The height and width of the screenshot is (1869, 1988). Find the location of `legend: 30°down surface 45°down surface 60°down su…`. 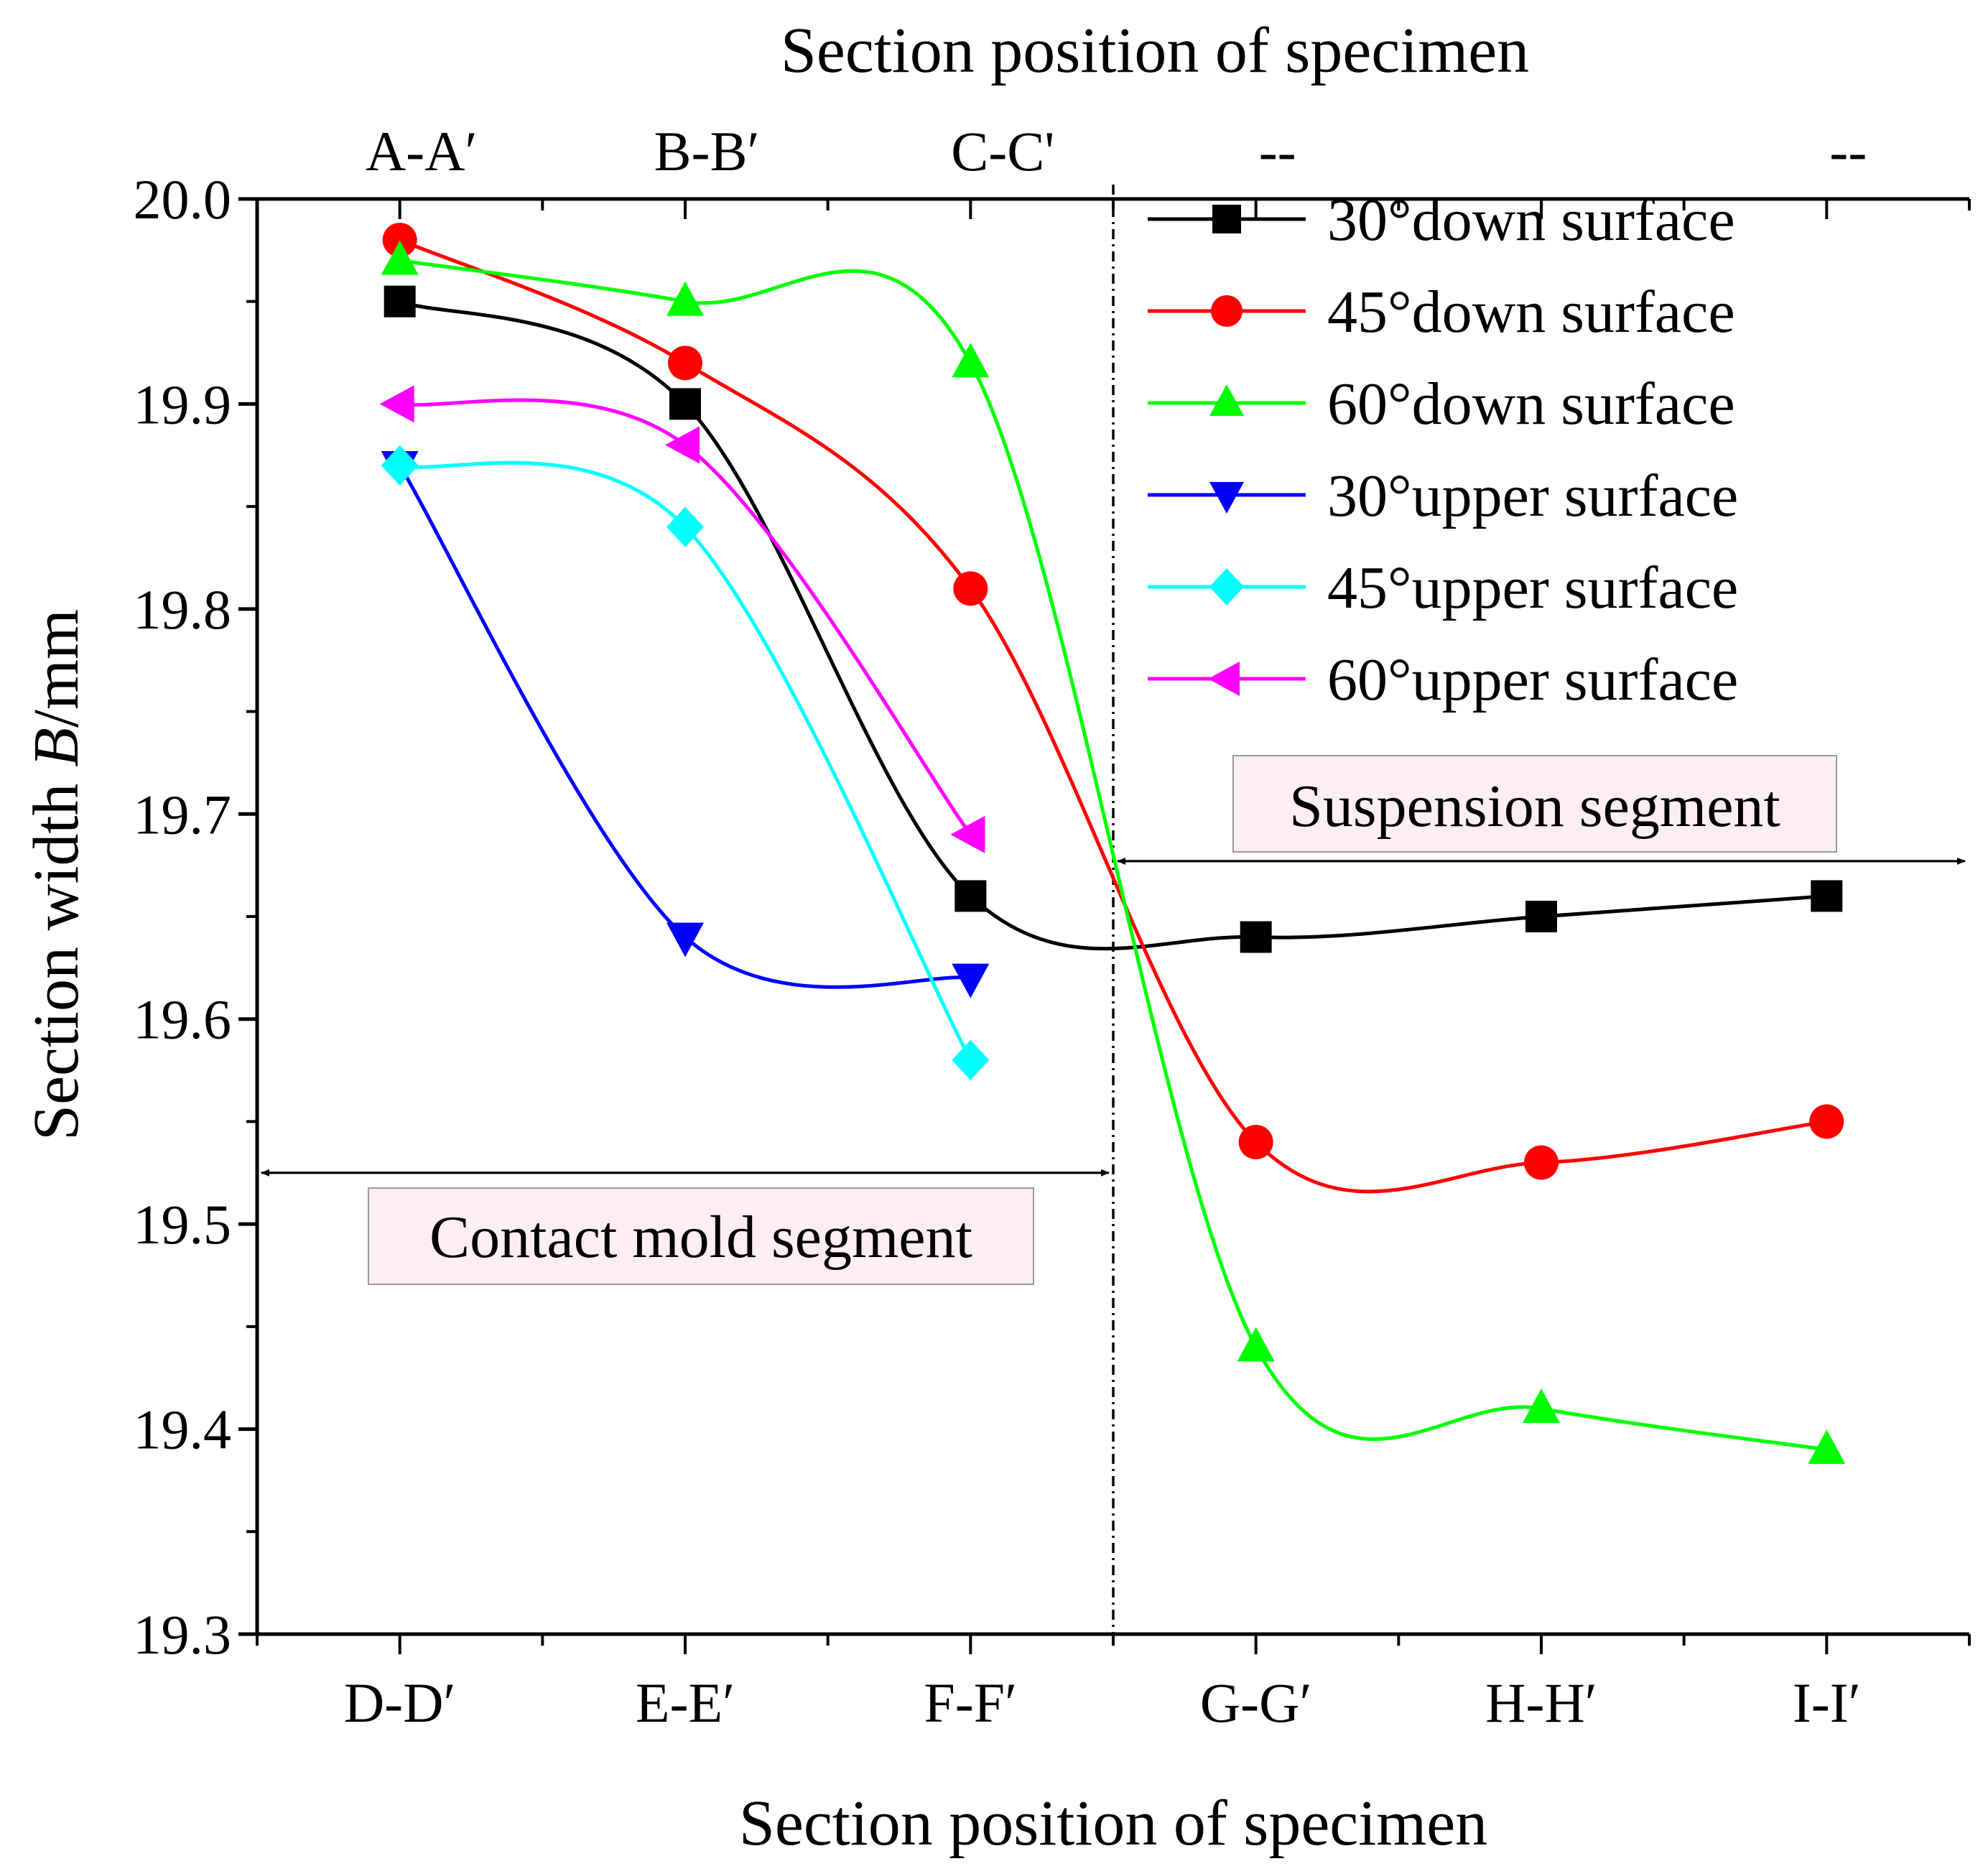

legend: 30°down surface 45°down surface 60°down su… is located at coordinates (1443, 450).